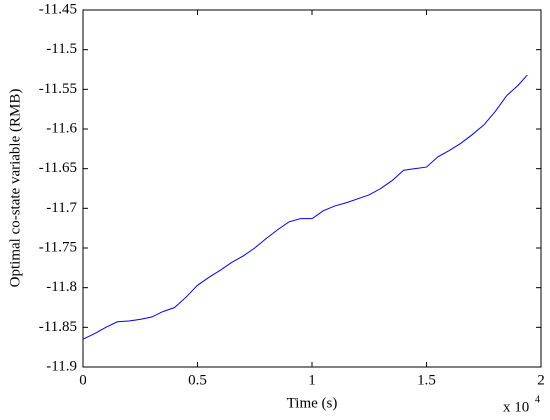  I want to click on x-axis-label: Time (s), so click(312, 403).